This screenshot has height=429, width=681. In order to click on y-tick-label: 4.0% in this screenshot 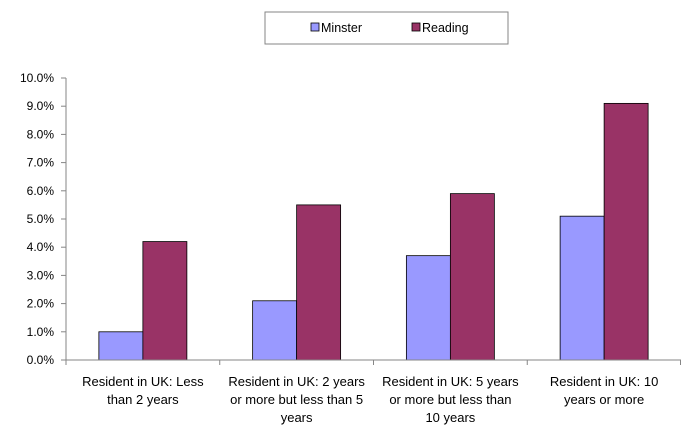, I will do `click(41, 247)`.